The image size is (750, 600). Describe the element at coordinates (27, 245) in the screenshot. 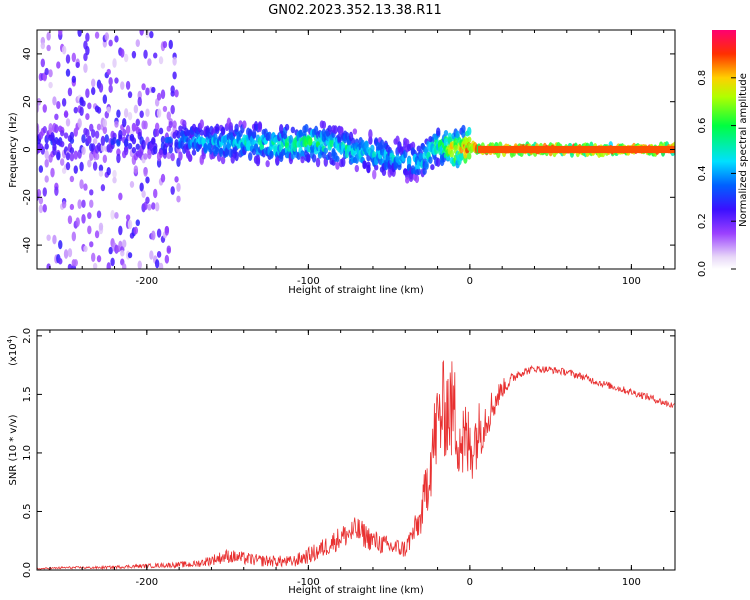

I see `spectrogram-y-tick-label: -40` at that location.